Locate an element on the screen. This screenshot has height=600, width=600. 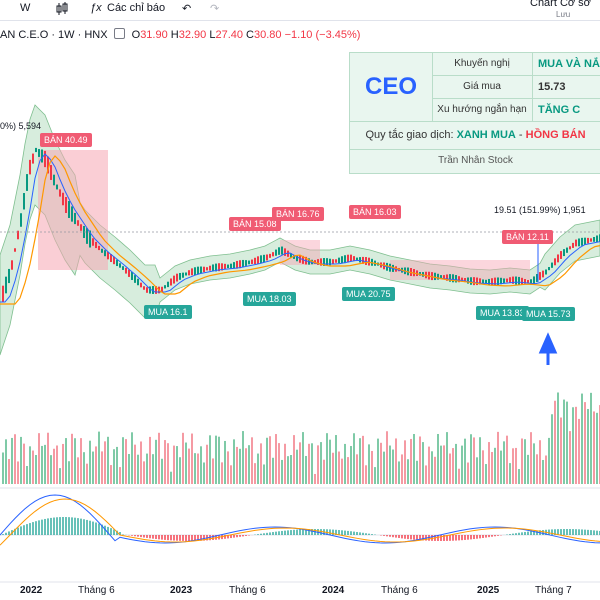
indicators-button: Các chỉ báo is located at coordinates (136, 8).